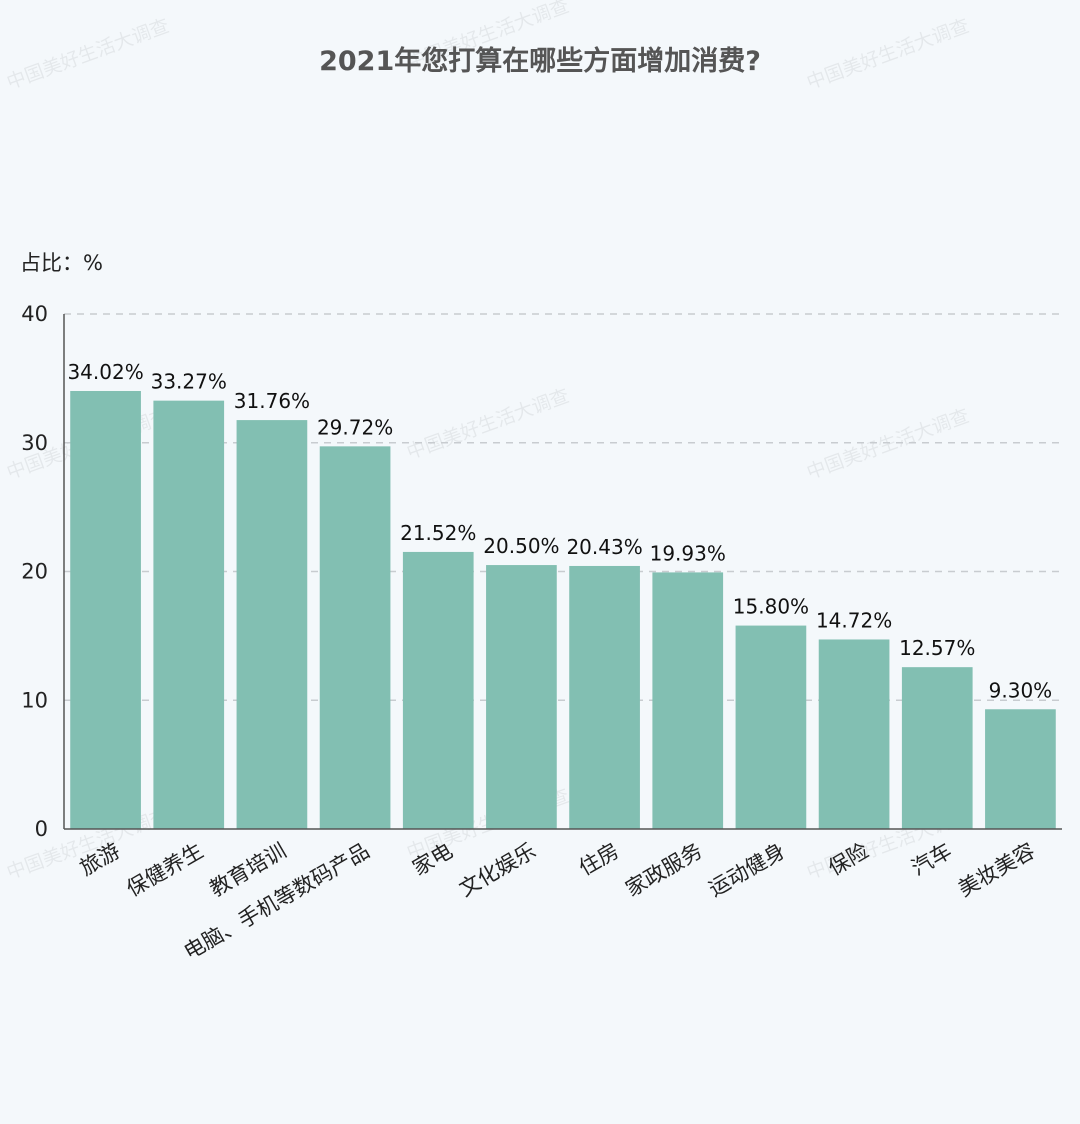  What do you see at coordinates (854, 620) in the screenshot?
I see `data-label: 14.72%` at bounding box center [854, 620].